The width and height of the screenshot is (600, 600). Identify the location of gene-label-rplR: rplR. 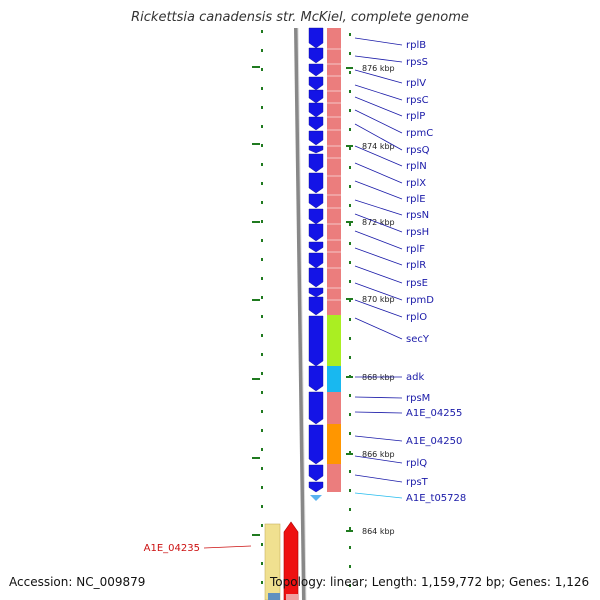
(416, 265).